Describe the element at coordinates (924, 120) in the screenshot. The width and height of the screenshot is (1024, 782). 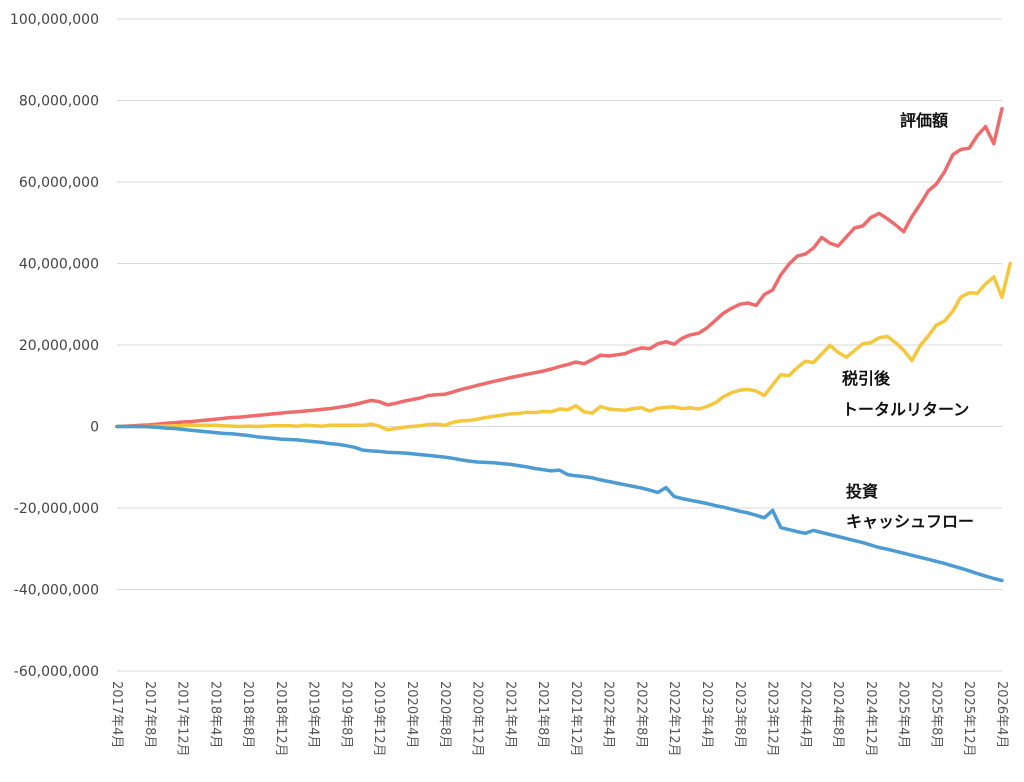
I see `series-label-valuation: 評価額` at that location.